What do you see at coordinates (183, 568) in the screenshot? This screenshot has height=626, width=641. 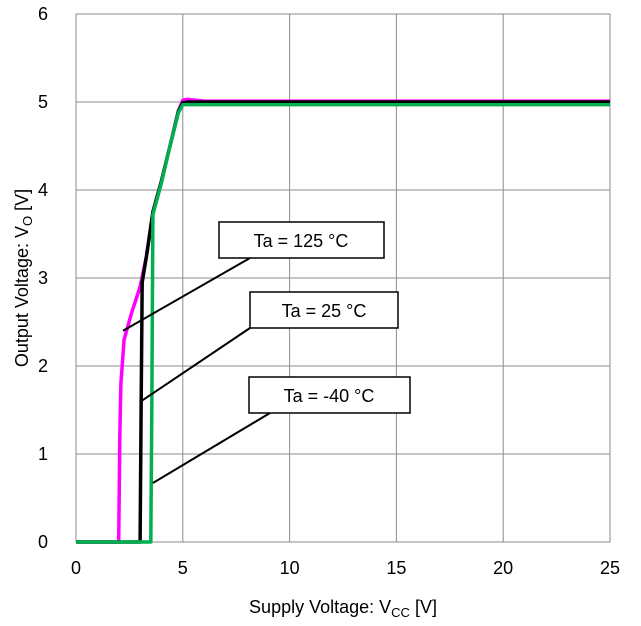 I see `x-tick-label: 5` at bounding box center [183, 568].